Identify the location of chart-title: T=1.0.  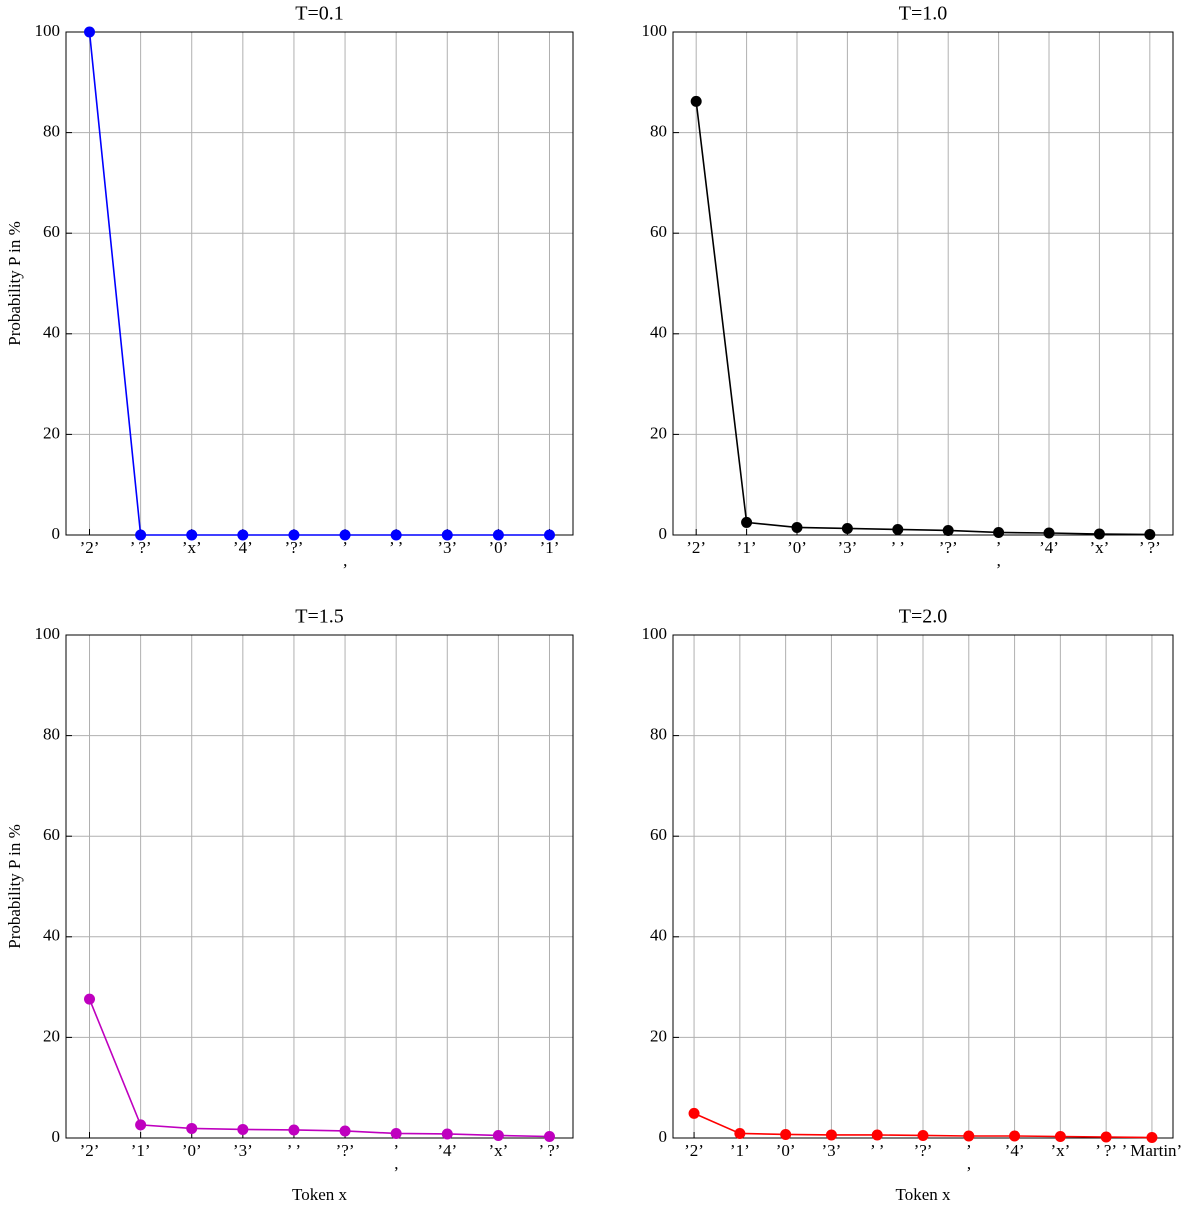
(923, 14).